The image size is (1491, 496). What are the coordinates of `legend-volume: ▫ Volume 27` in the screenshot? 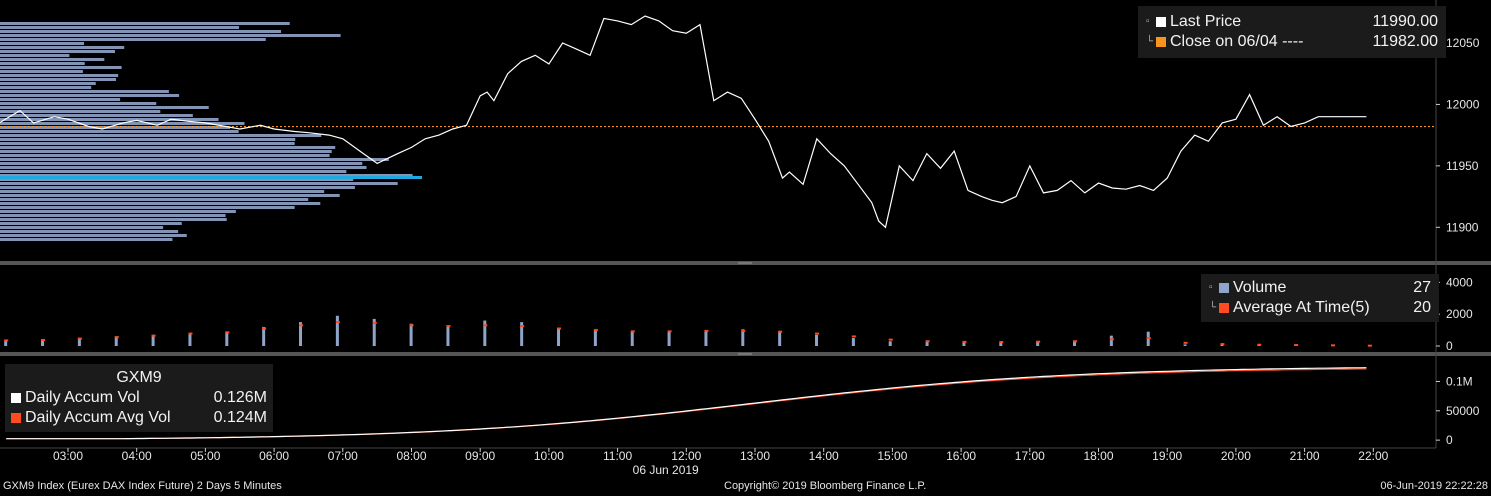 It's located at (1320, 288).